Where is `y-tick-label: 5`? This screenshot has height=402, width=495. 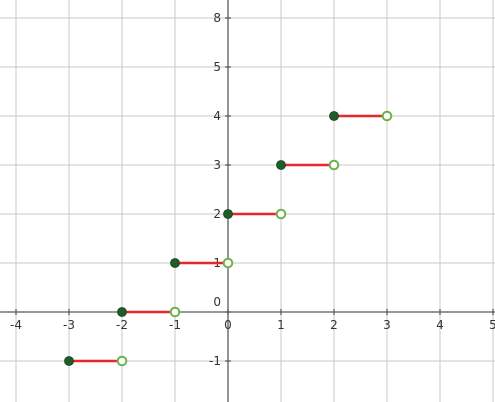 y-tick-label: 5 is located at coordinates (217, 67).